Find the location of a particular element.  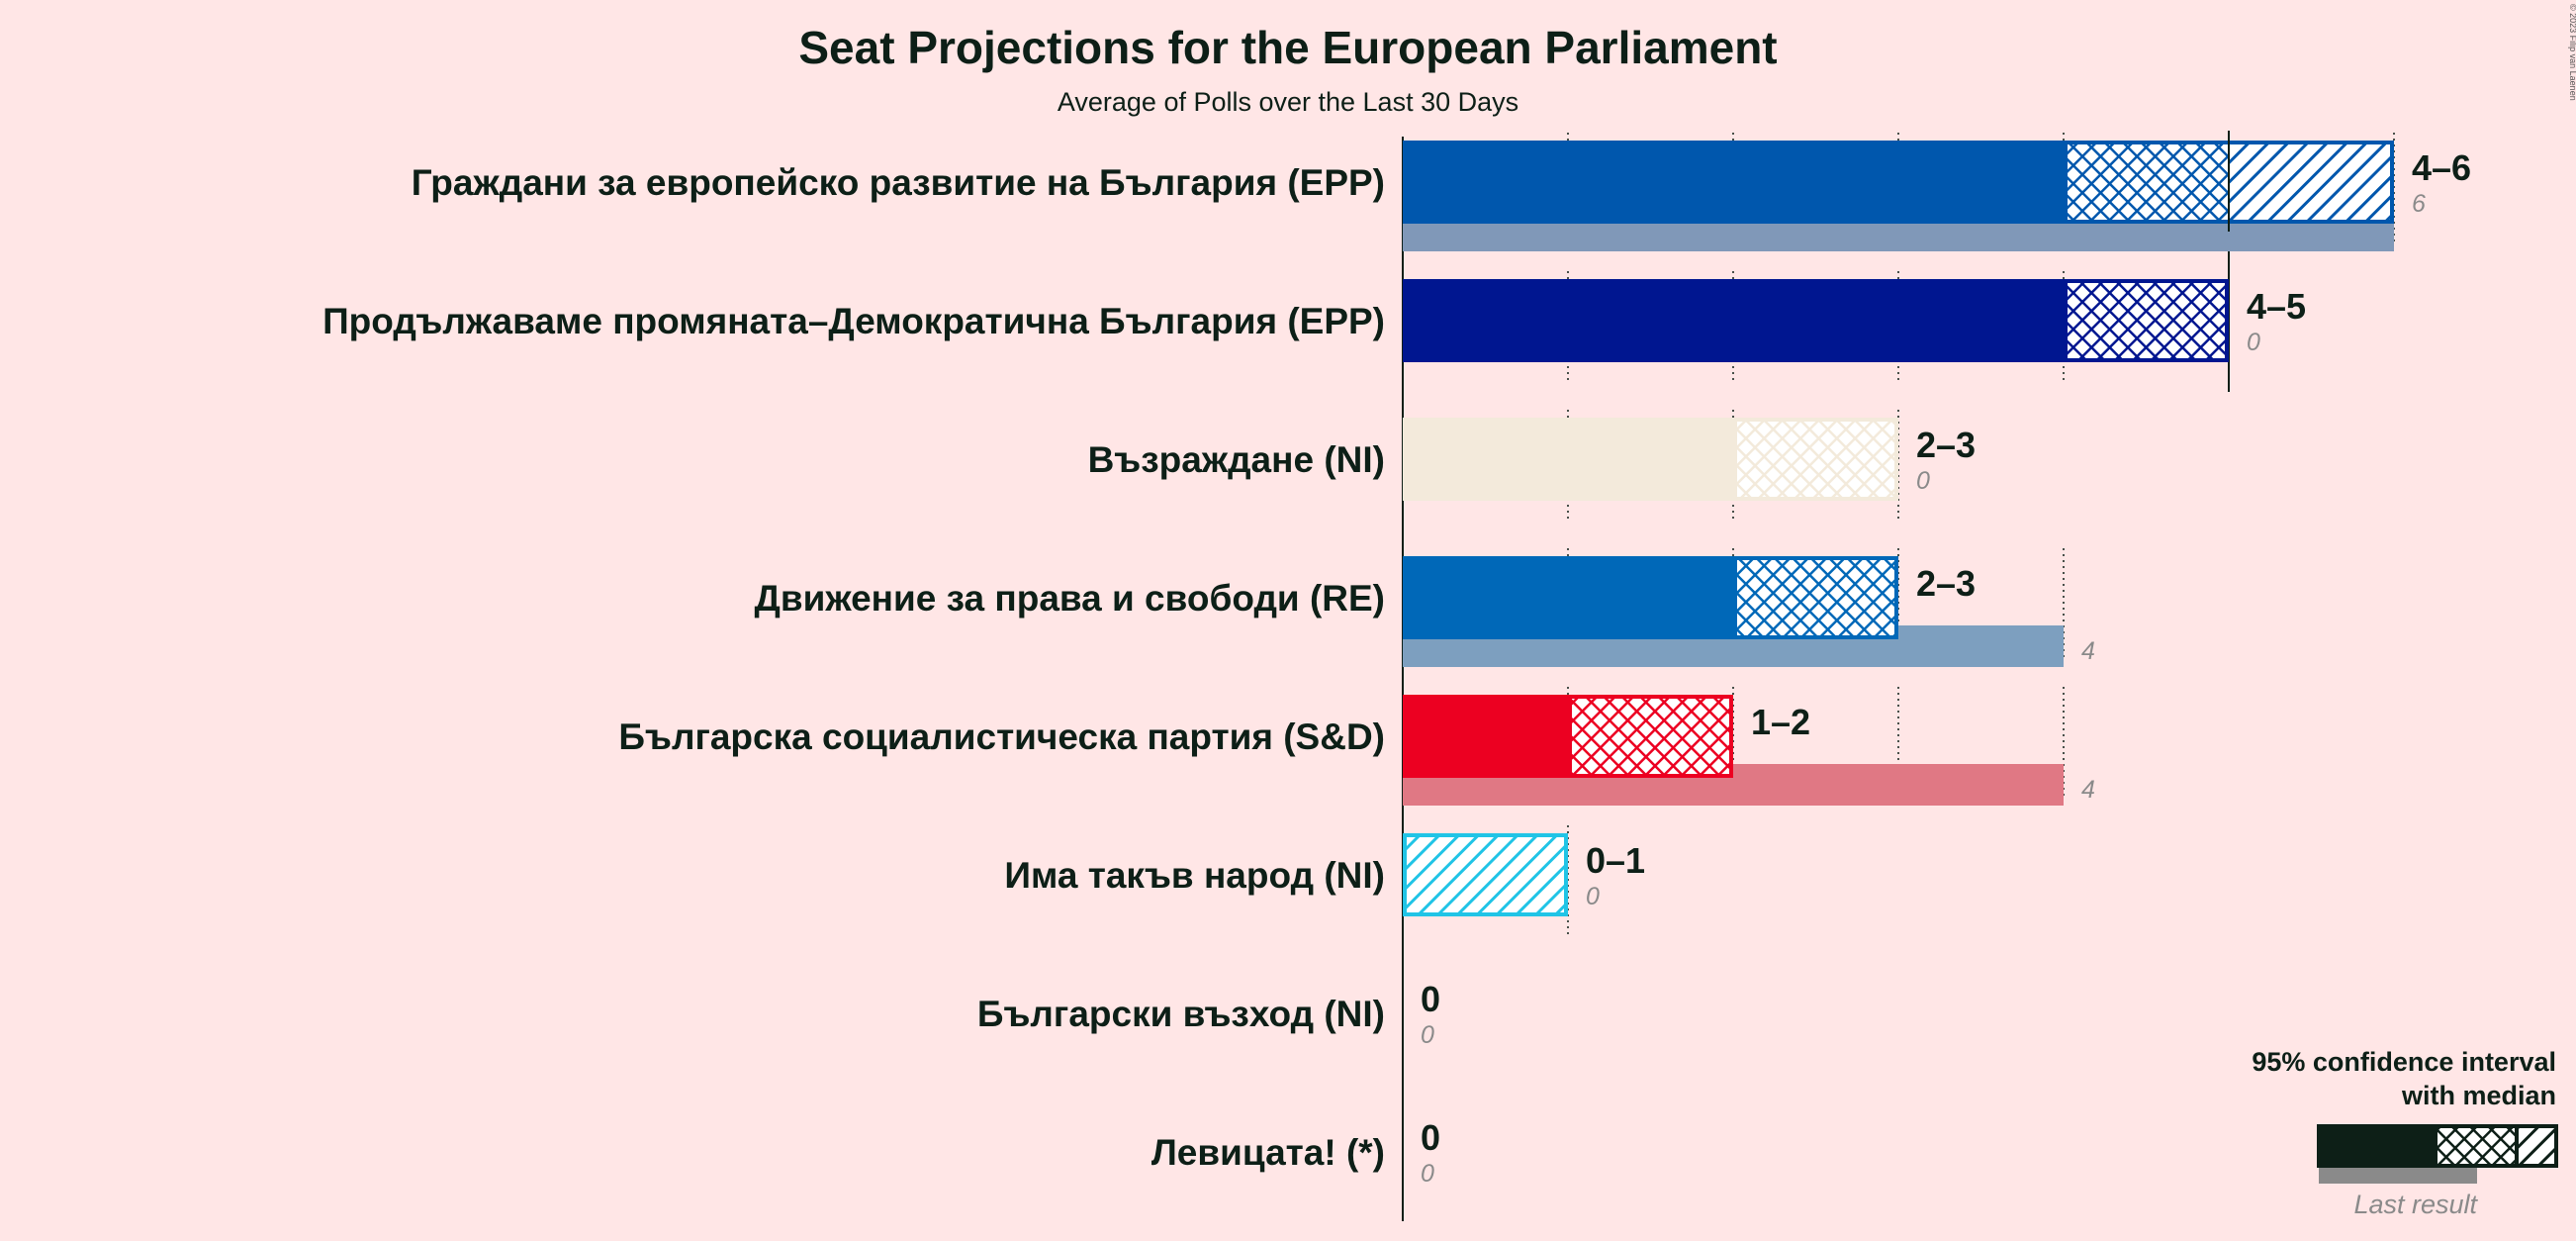

legend-last-result-label: Last result is located at coordinates (2416, 1205).